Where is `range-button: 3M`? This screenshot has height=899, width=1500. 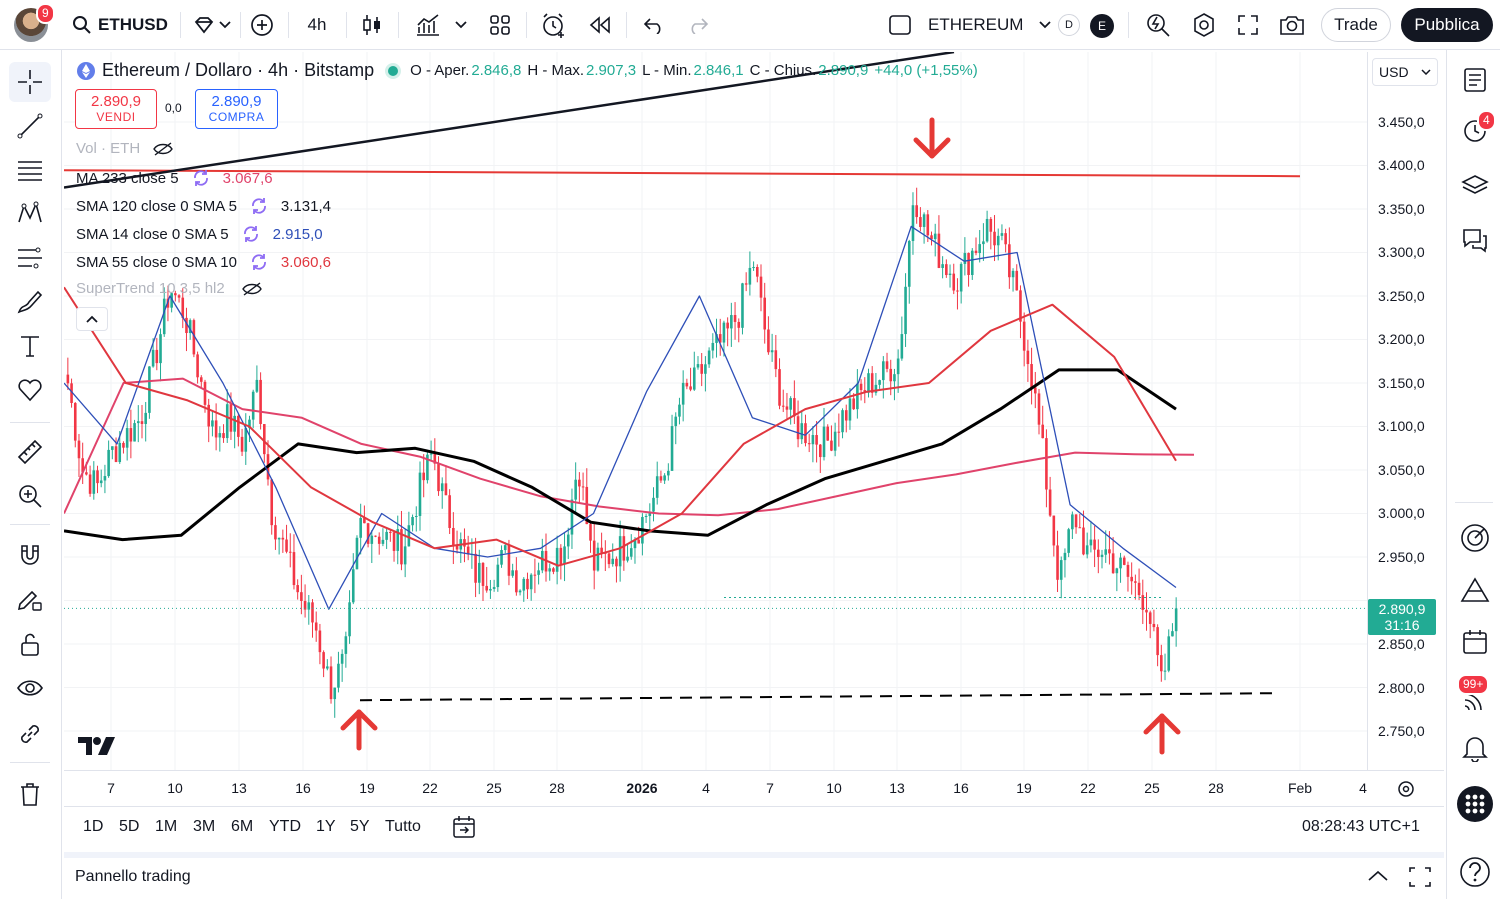 range-button: 3M is located at coordinates (204, 826).